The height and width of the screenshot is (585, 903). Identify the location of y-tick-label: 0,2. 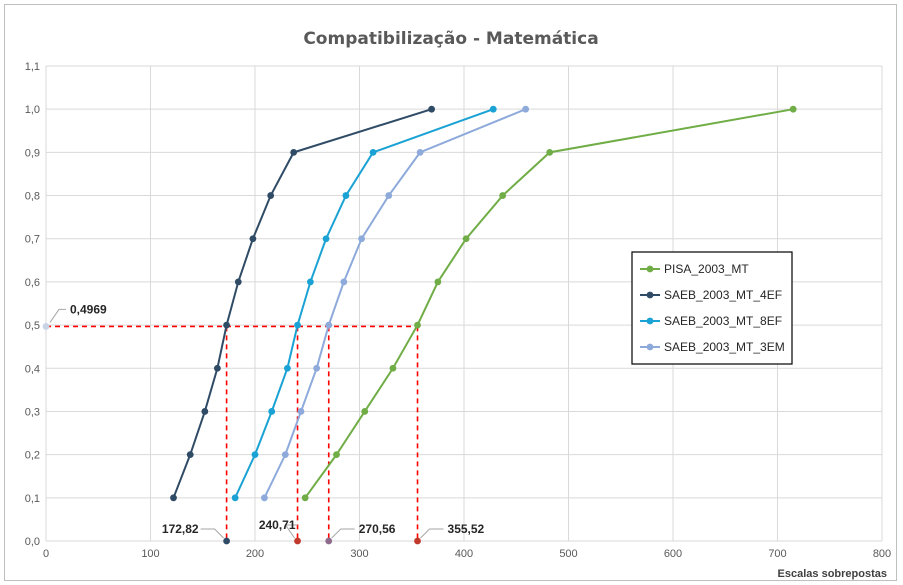
(32, 456).